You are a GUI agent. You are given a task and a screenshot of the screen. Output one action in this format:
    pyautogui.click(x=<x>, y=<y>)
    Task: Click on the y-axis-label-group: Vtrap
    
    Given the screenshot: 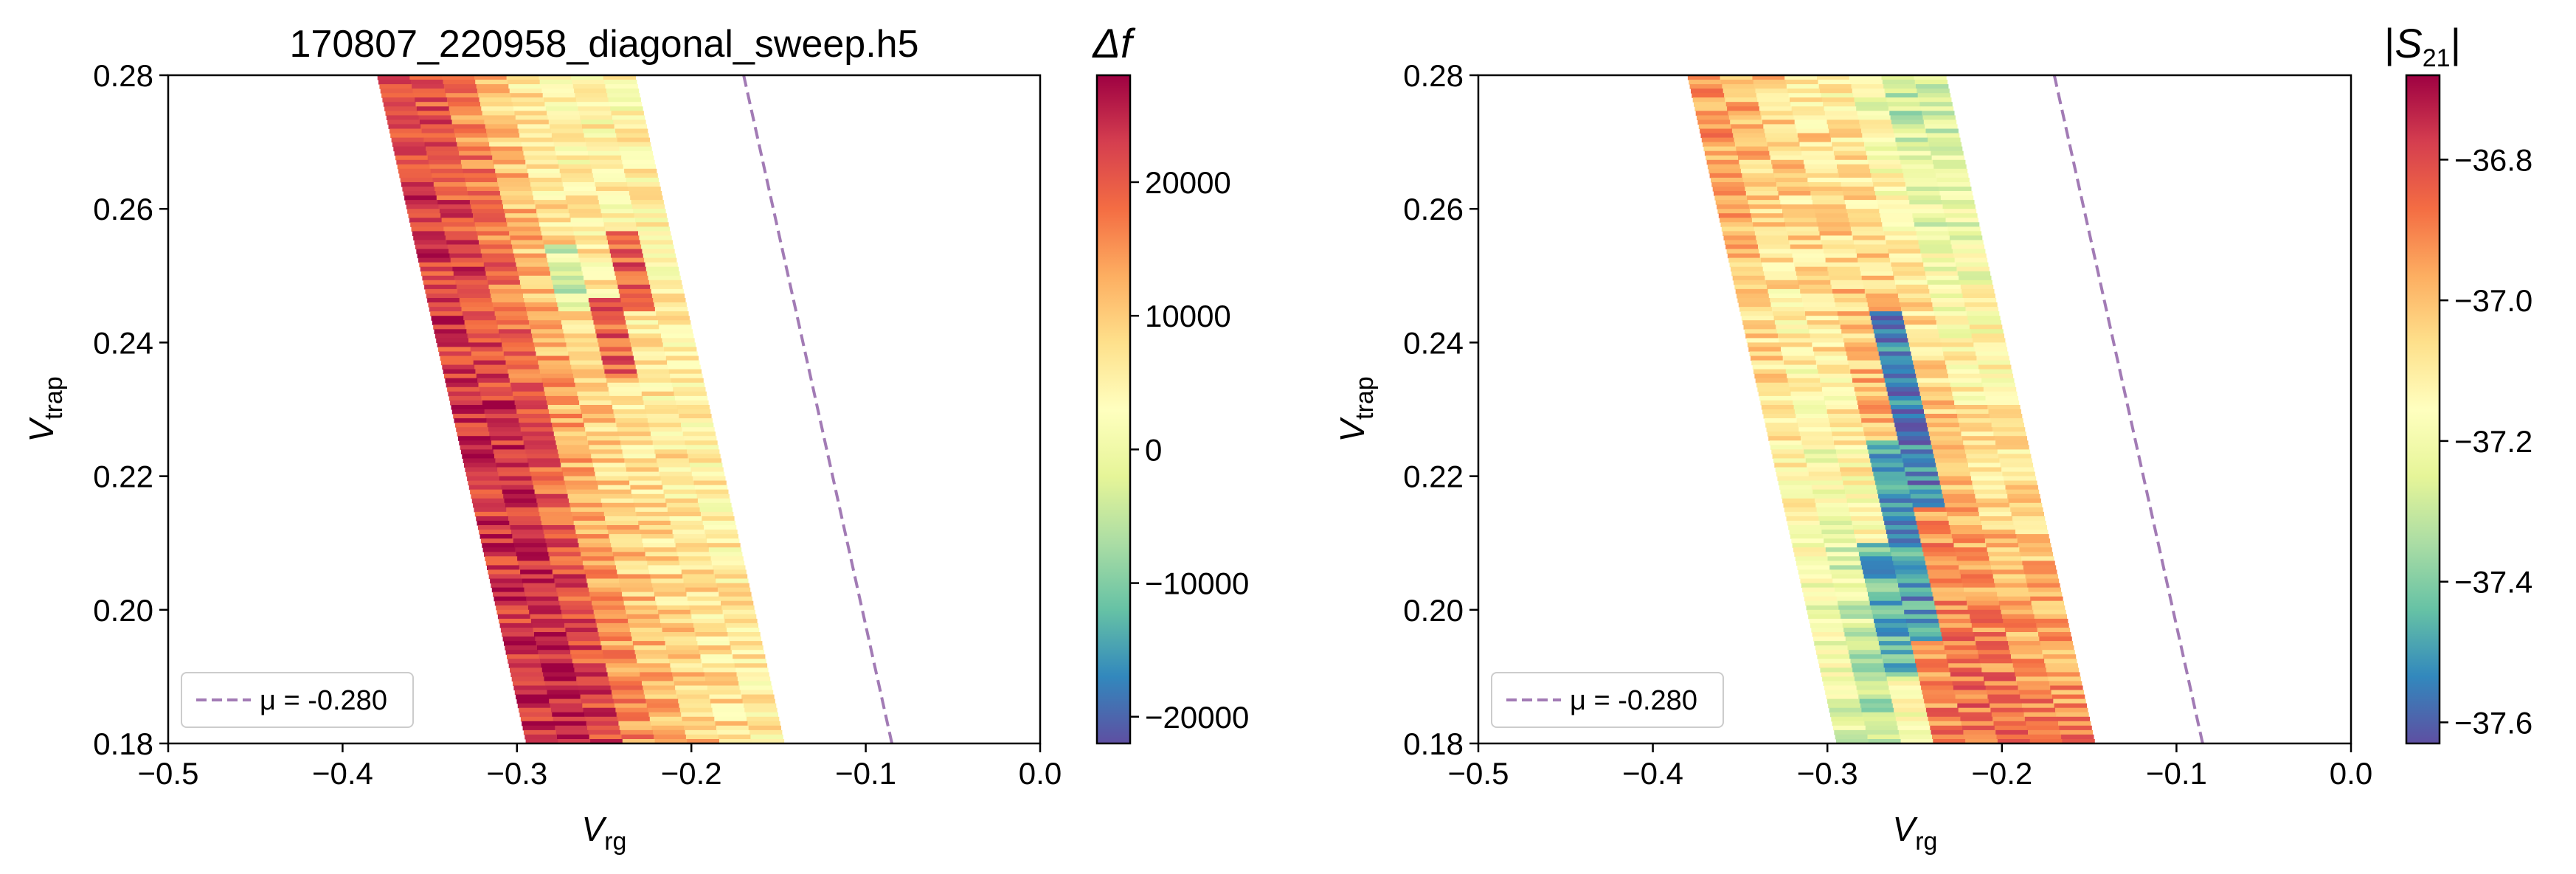 What is the action you would take?
    pyautogui.click(x=45, y=409)
    